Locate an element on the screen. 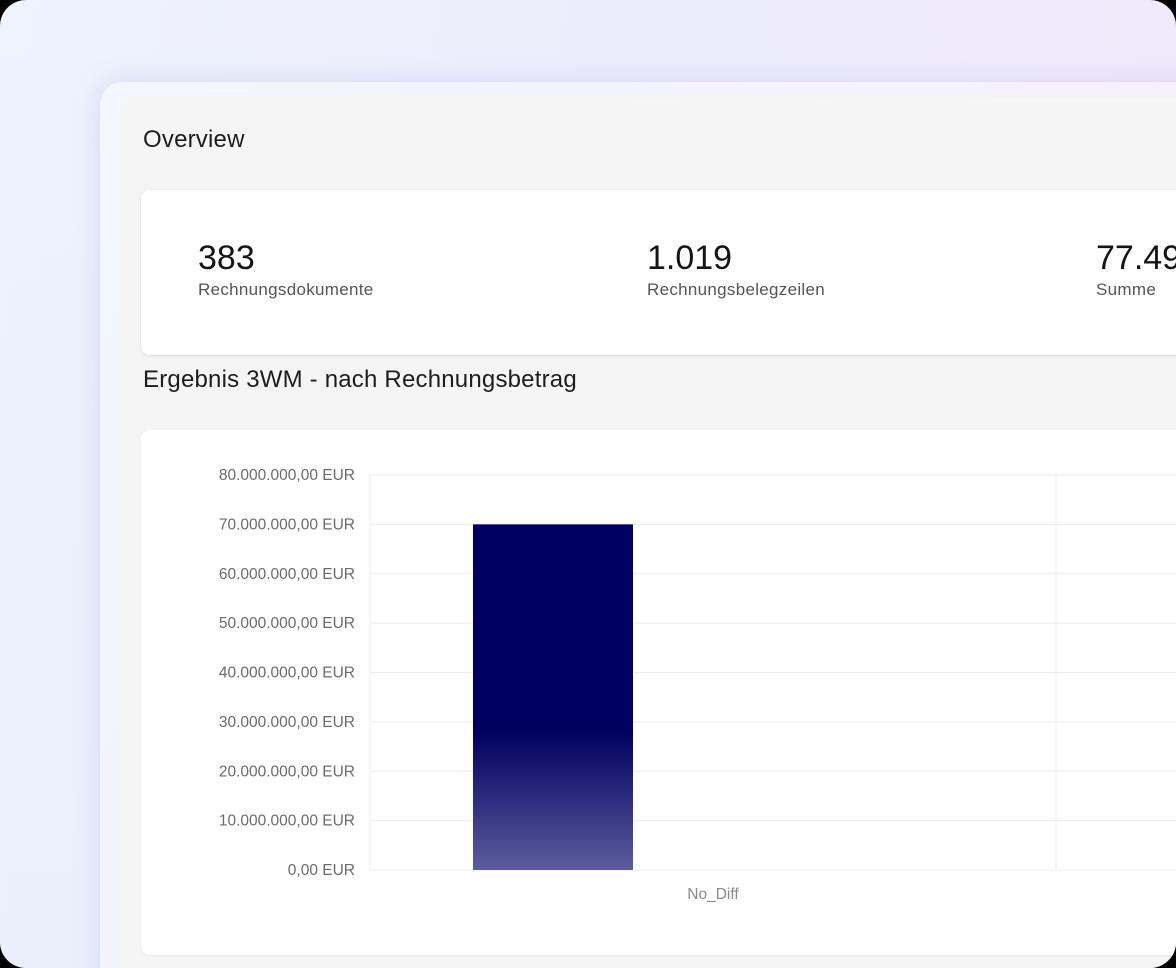 The width and height of the screenshot is (1176, 968). y-tick-label: 50.000.000,00 EUR is located at coordinates (287, 623).